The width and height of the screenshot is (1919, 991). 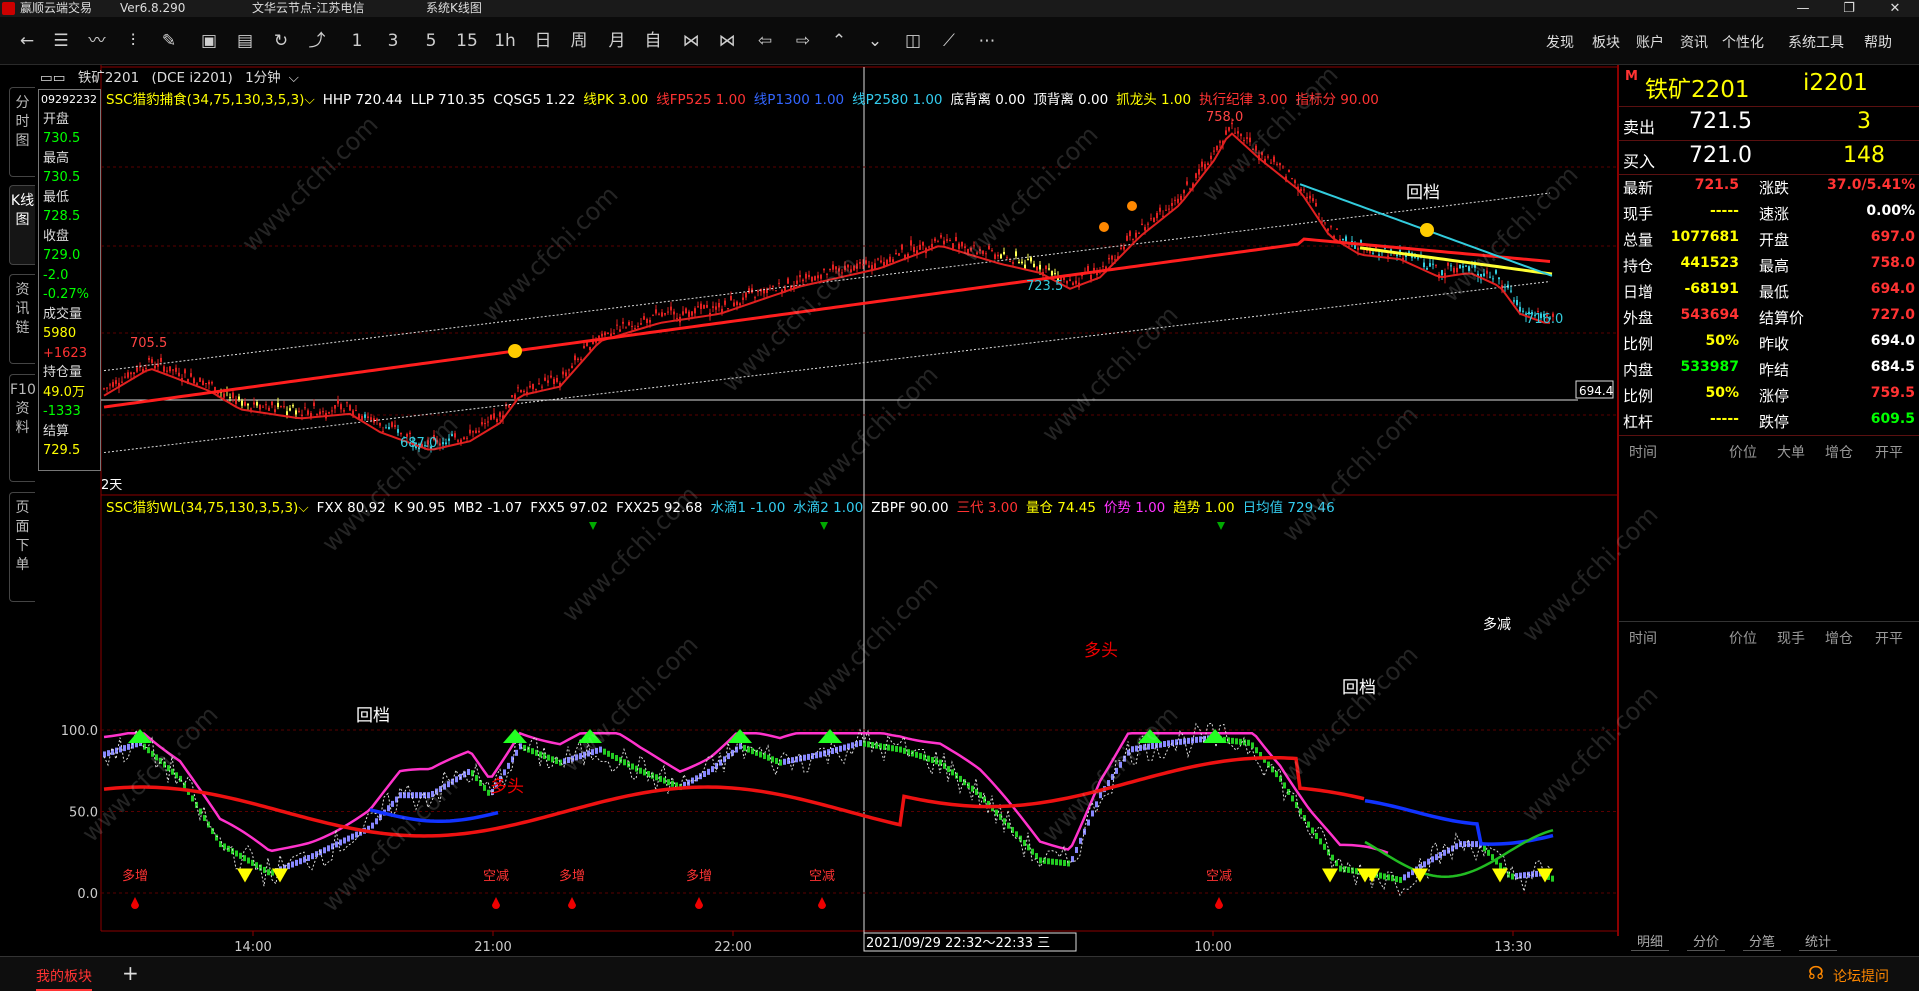 What do you see at coordinates (281, 41) in the screenshot?
I see `refresh-icon: ↻` at bounding box center [281, 41].